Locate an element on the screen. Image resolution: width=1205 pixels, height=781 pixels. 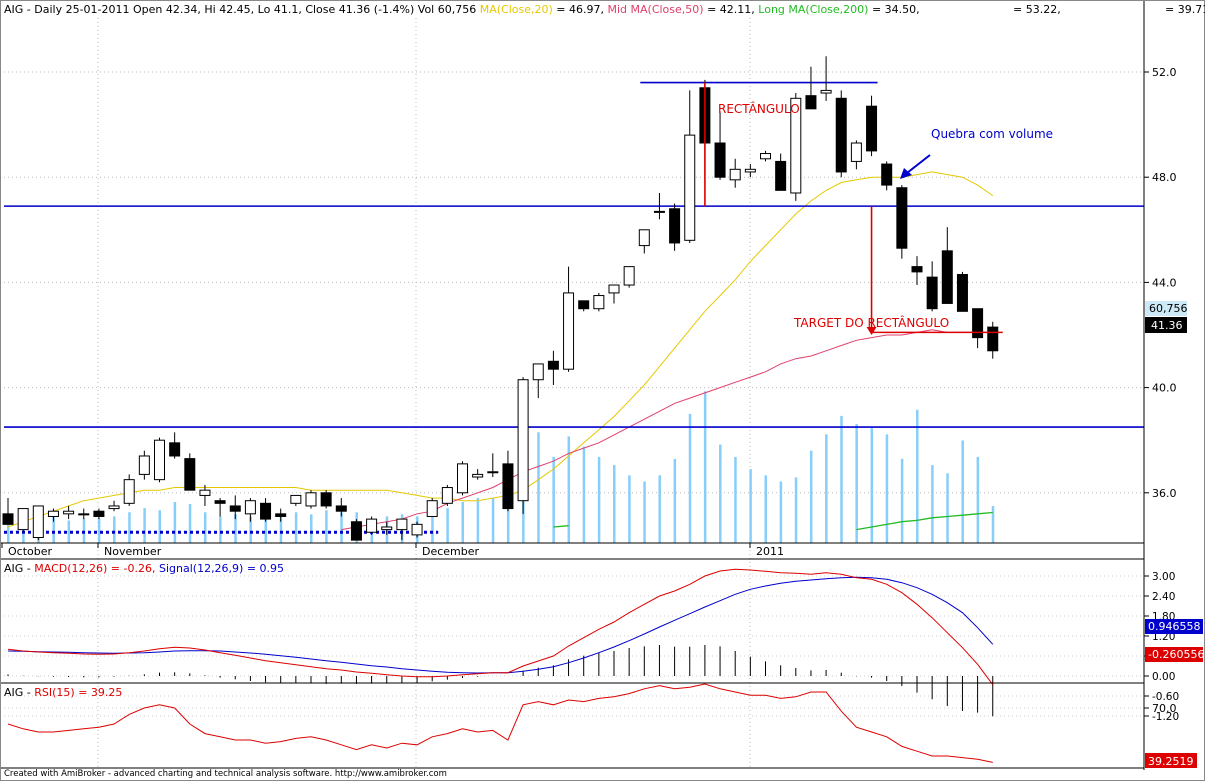
macd-tick-label: 3.00 is located at coordinates (1163, 577).